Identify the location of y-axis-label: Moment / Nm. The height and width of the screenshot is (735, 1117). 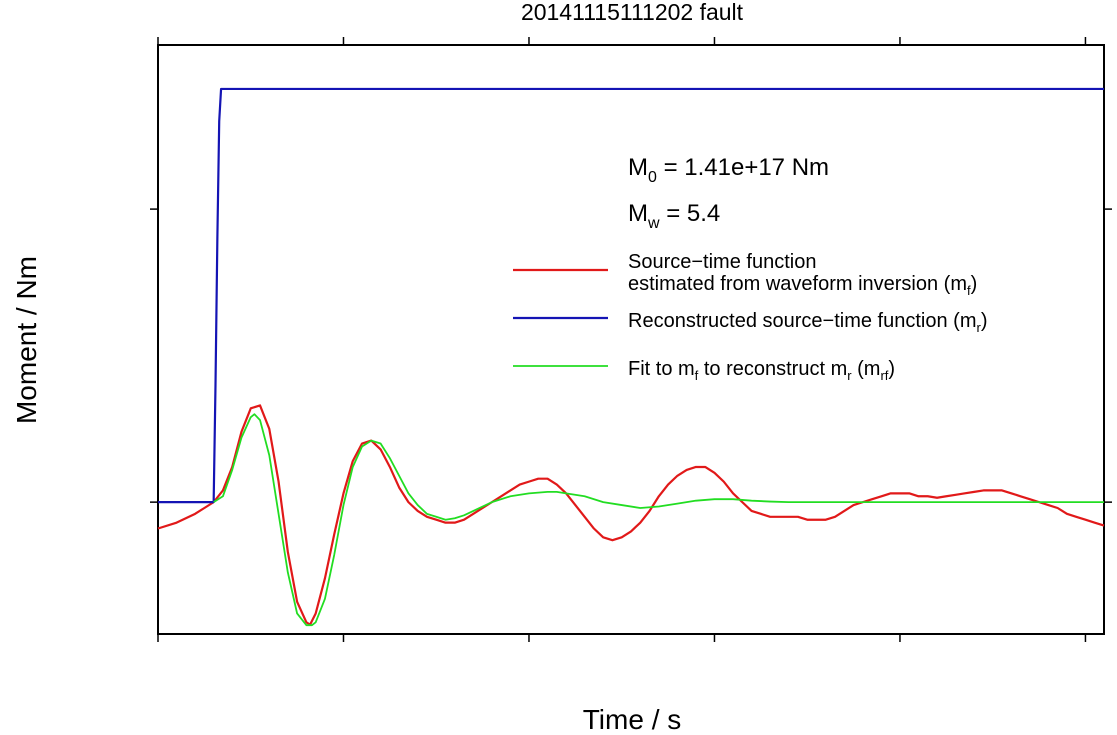
(26, 340).